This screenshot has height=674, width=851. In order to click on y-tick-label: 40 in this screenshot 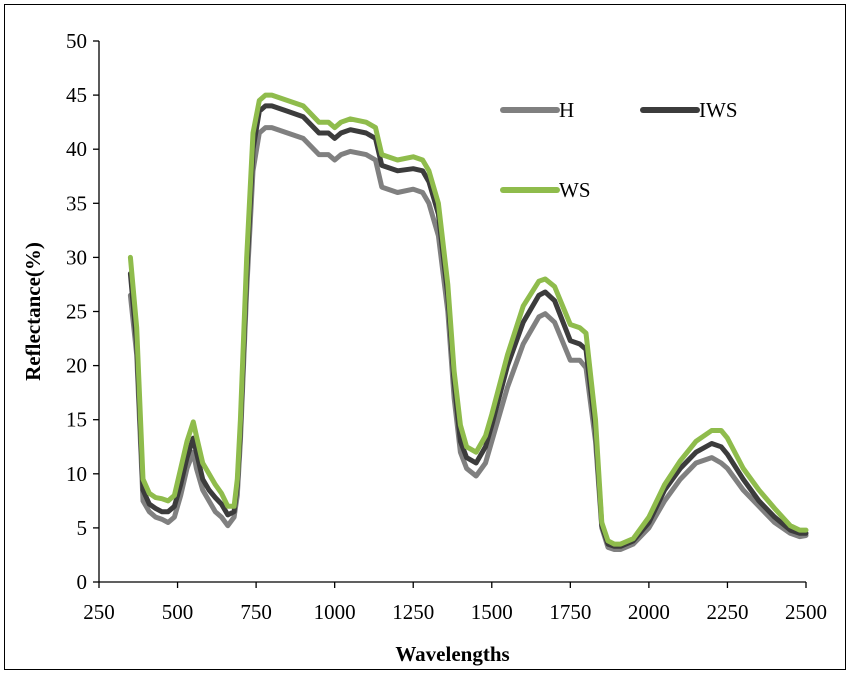, I will do `click(76, 149)`.